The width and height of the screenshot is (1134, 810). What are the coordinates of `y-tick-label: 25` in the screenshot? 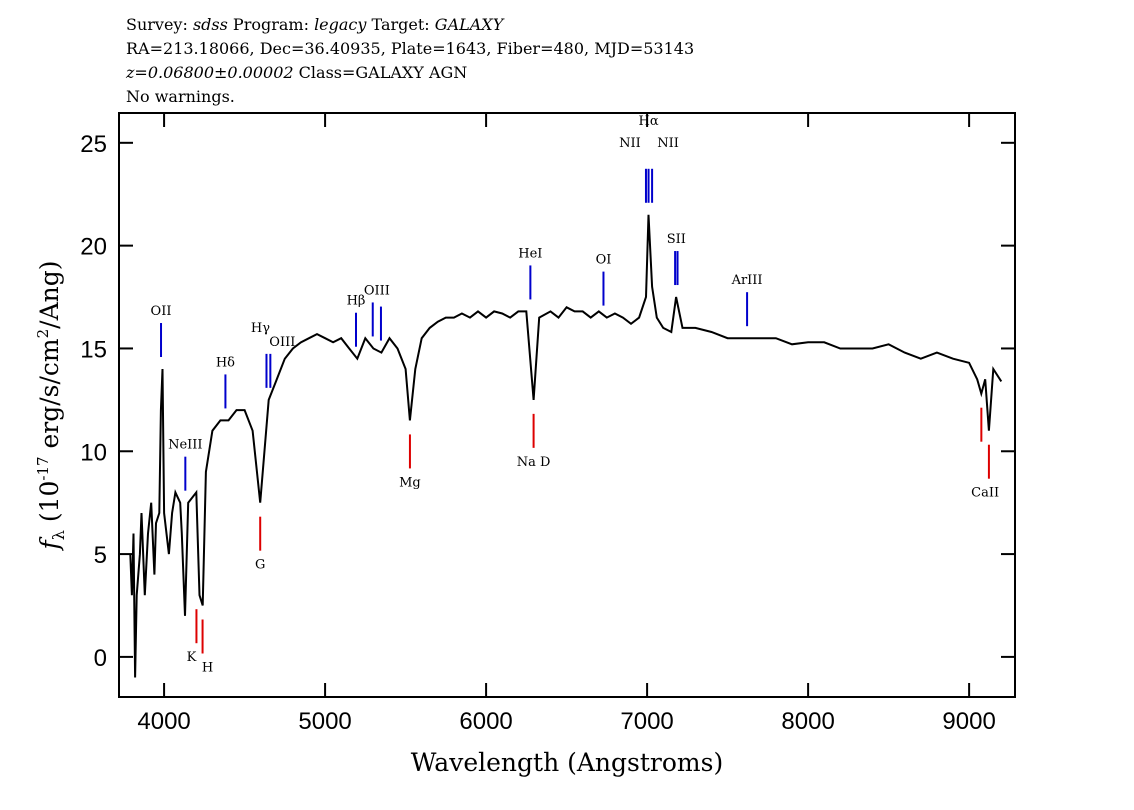 It's located at (93, 144).